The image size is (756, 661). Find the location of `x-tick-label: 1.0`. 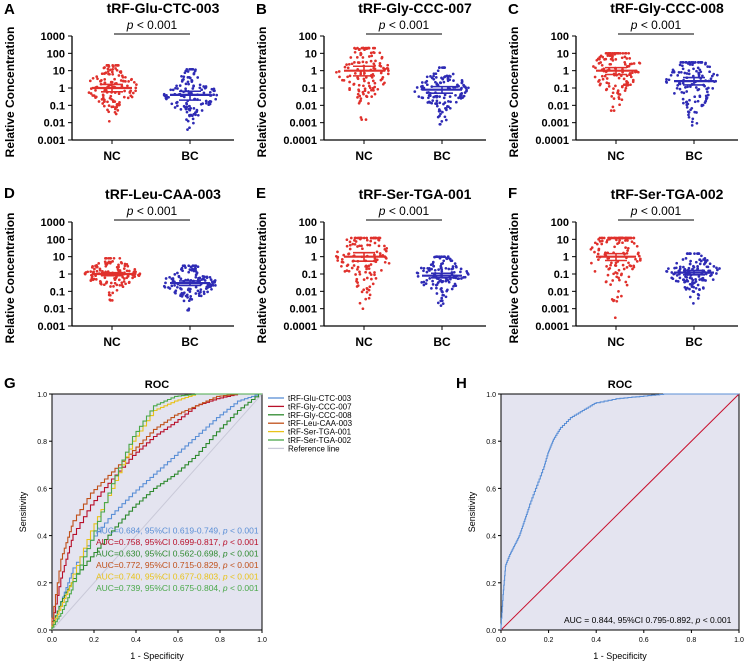

x-tick-label: 1.0 is located at coordinates (739, 640).